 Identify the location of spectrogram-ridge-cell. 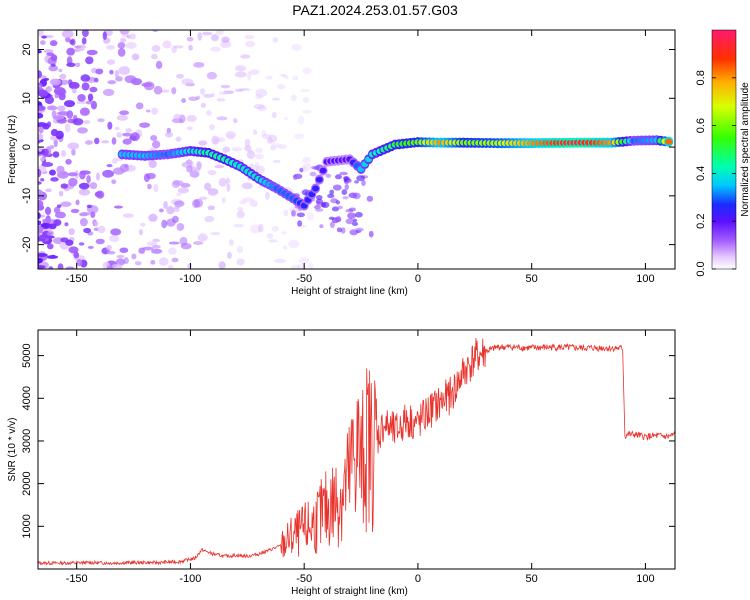
(669, 141).